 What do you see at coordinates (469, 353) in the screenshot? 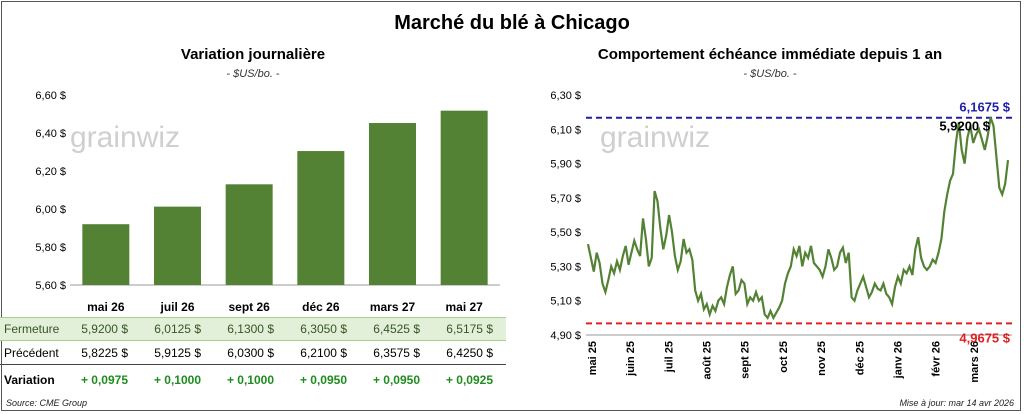
I see `table-cell: 6,4250 $` at bounding box center [469, 353].